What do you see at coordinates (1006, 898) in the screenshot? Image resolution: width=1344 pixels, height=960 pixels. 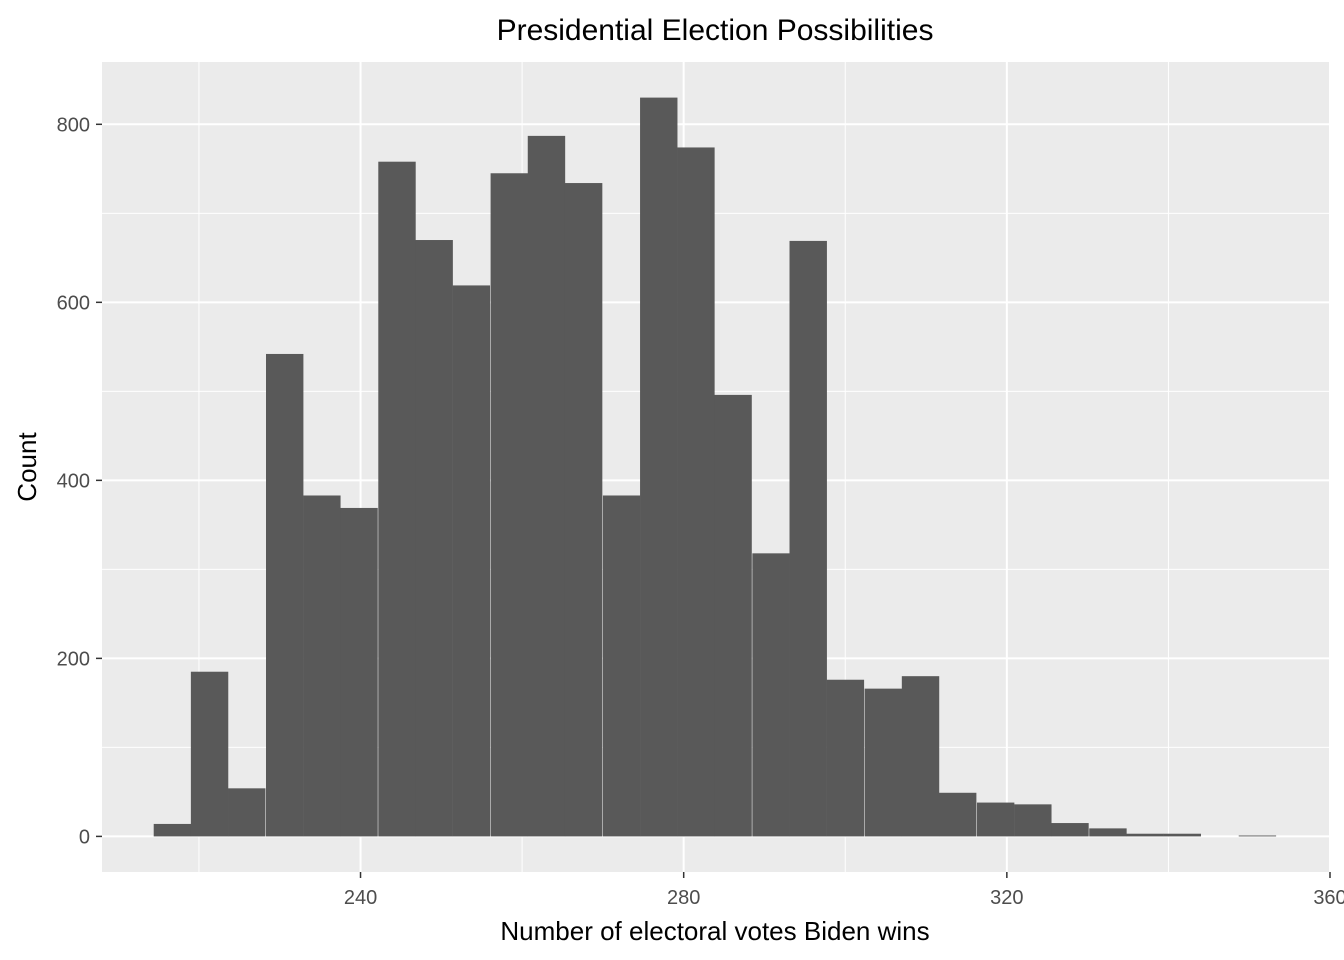 I see `x-tick-label: 320` at bounding box center [1006, 898].